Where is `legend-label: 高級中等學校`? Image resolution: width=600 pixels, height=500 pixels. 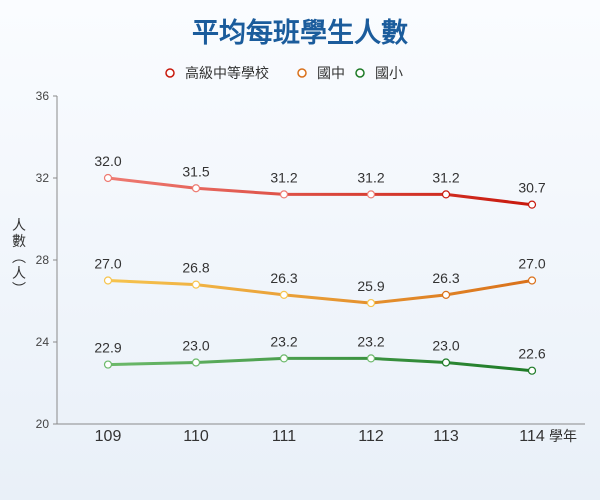
legend-label: 高級中等學校 is located at coordinates (227, 73).